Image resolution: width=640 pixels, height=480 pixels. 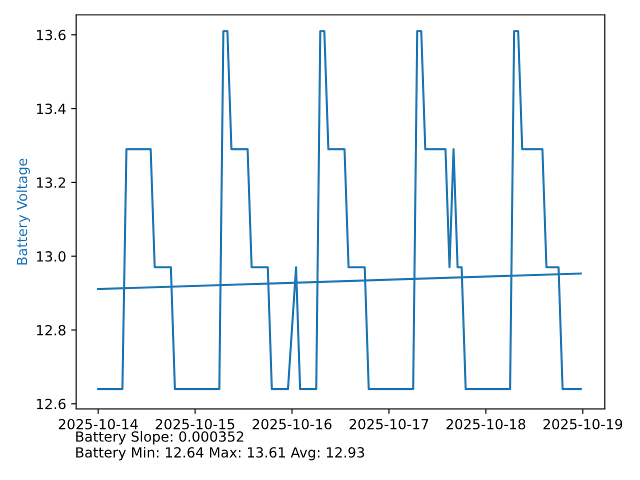 I want to click on text: Battery Min: 12.64 Max: 13.61 Avg: 12.93, so click(x=220, y=453).